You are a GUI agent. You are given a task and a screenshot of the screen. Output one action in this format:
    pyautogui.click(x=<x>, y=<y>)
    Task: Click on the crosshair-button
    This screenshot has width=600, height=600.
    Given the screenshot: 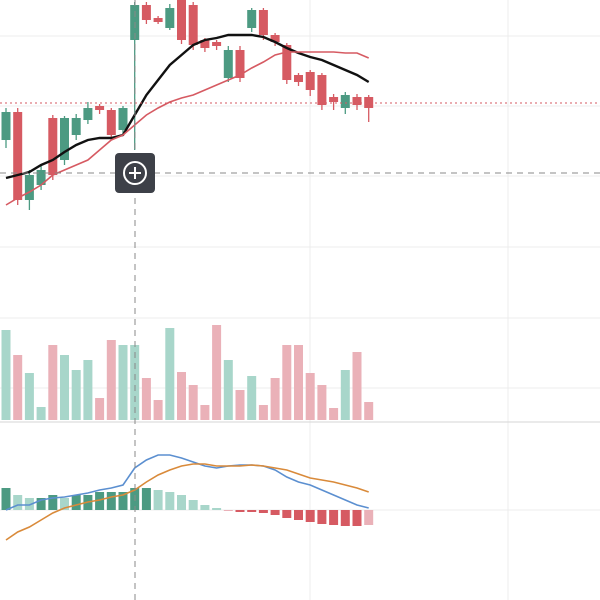 What is the action you would take?
    pyautogui.click(x=135, y=173)
    